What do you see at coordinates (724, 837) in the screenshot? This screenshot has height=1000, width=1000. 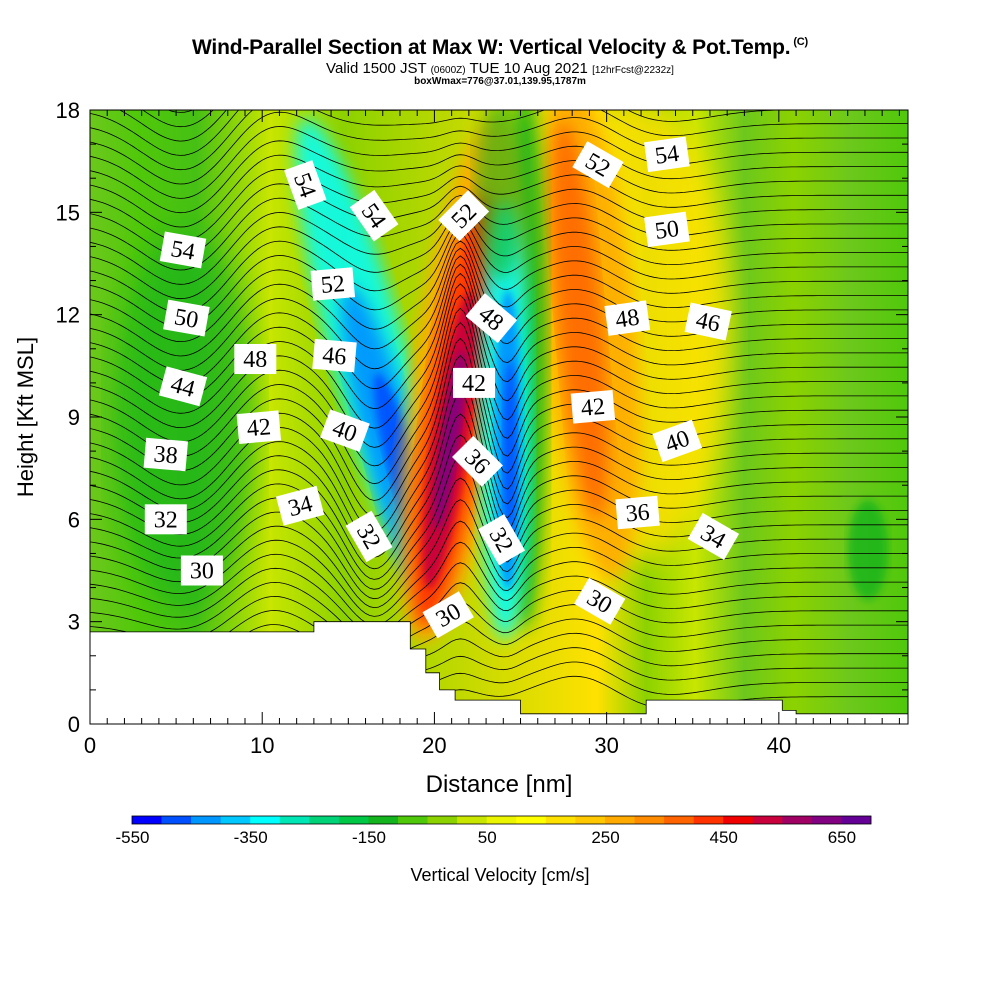 I see `colorbar-tick-label: 450` at bounding box center [724, 837].